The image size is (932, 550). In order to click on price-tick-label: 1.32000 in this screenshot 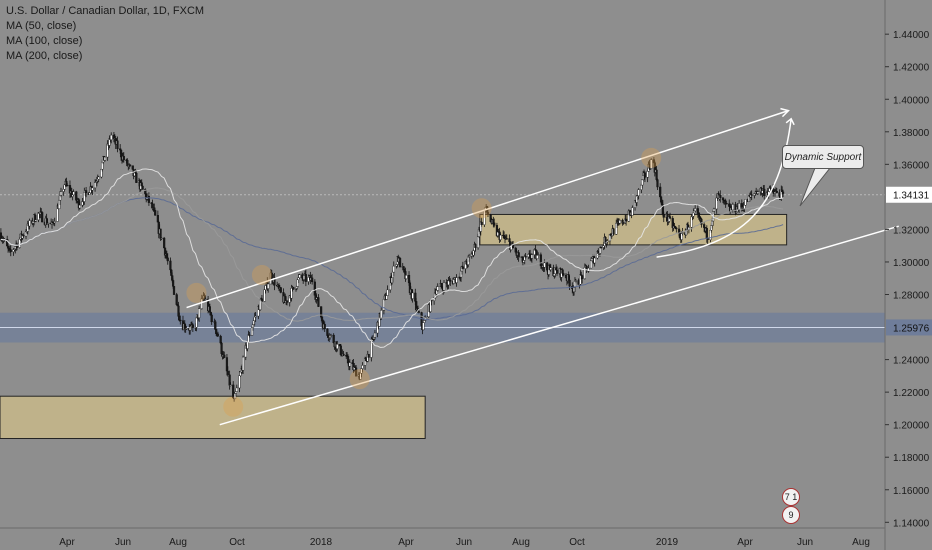, I will do `click(911, 230)`.